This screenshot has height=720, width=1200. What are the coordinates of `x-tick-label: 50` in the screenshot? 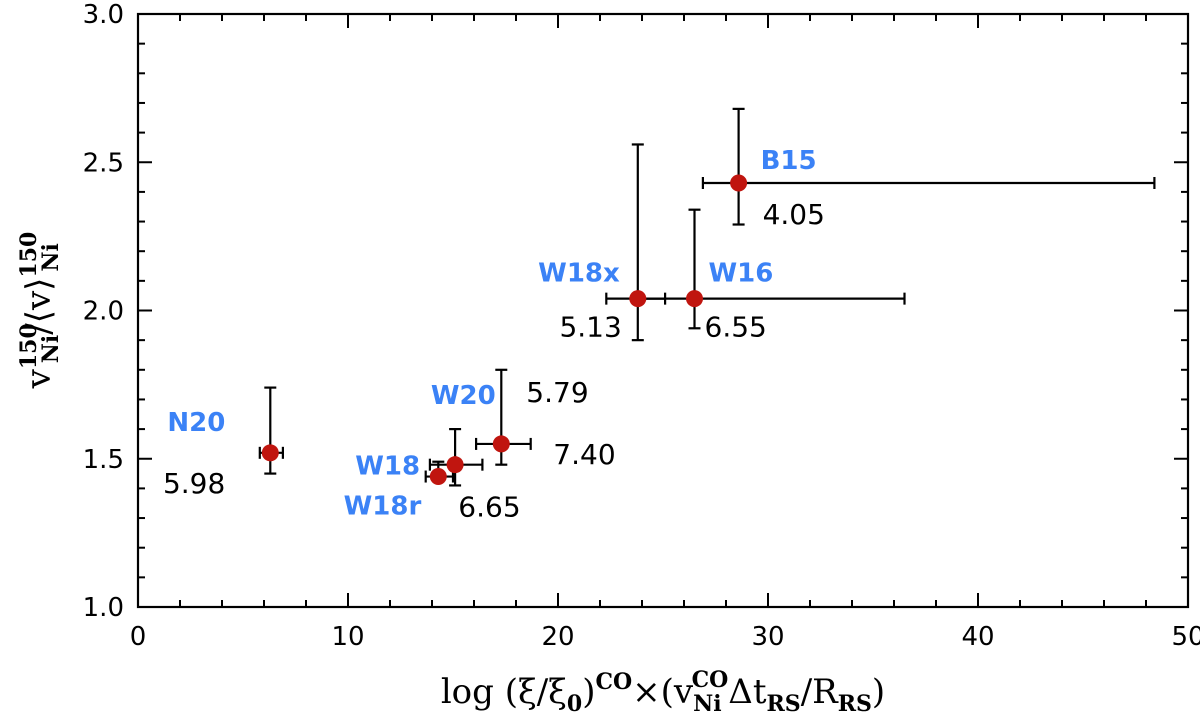 It's located at (1185, 637).